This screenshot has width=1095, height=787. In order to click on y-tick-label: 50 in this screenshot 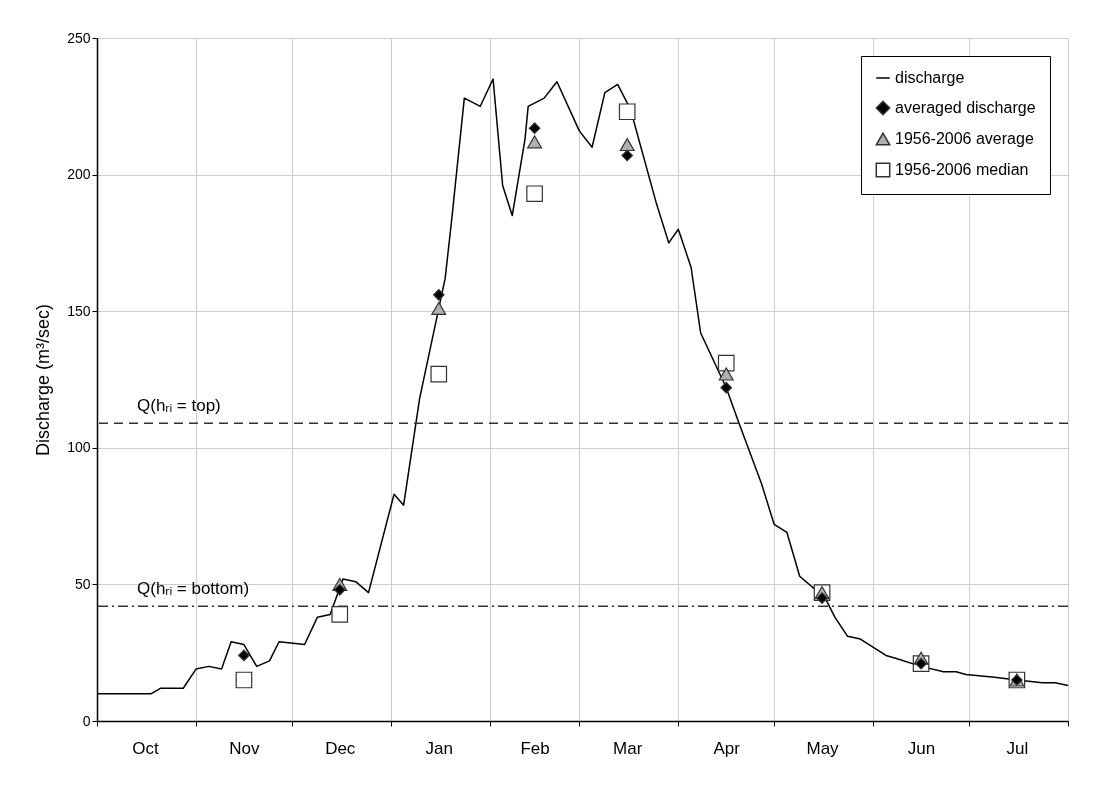, I will do `click(82, 583)`.